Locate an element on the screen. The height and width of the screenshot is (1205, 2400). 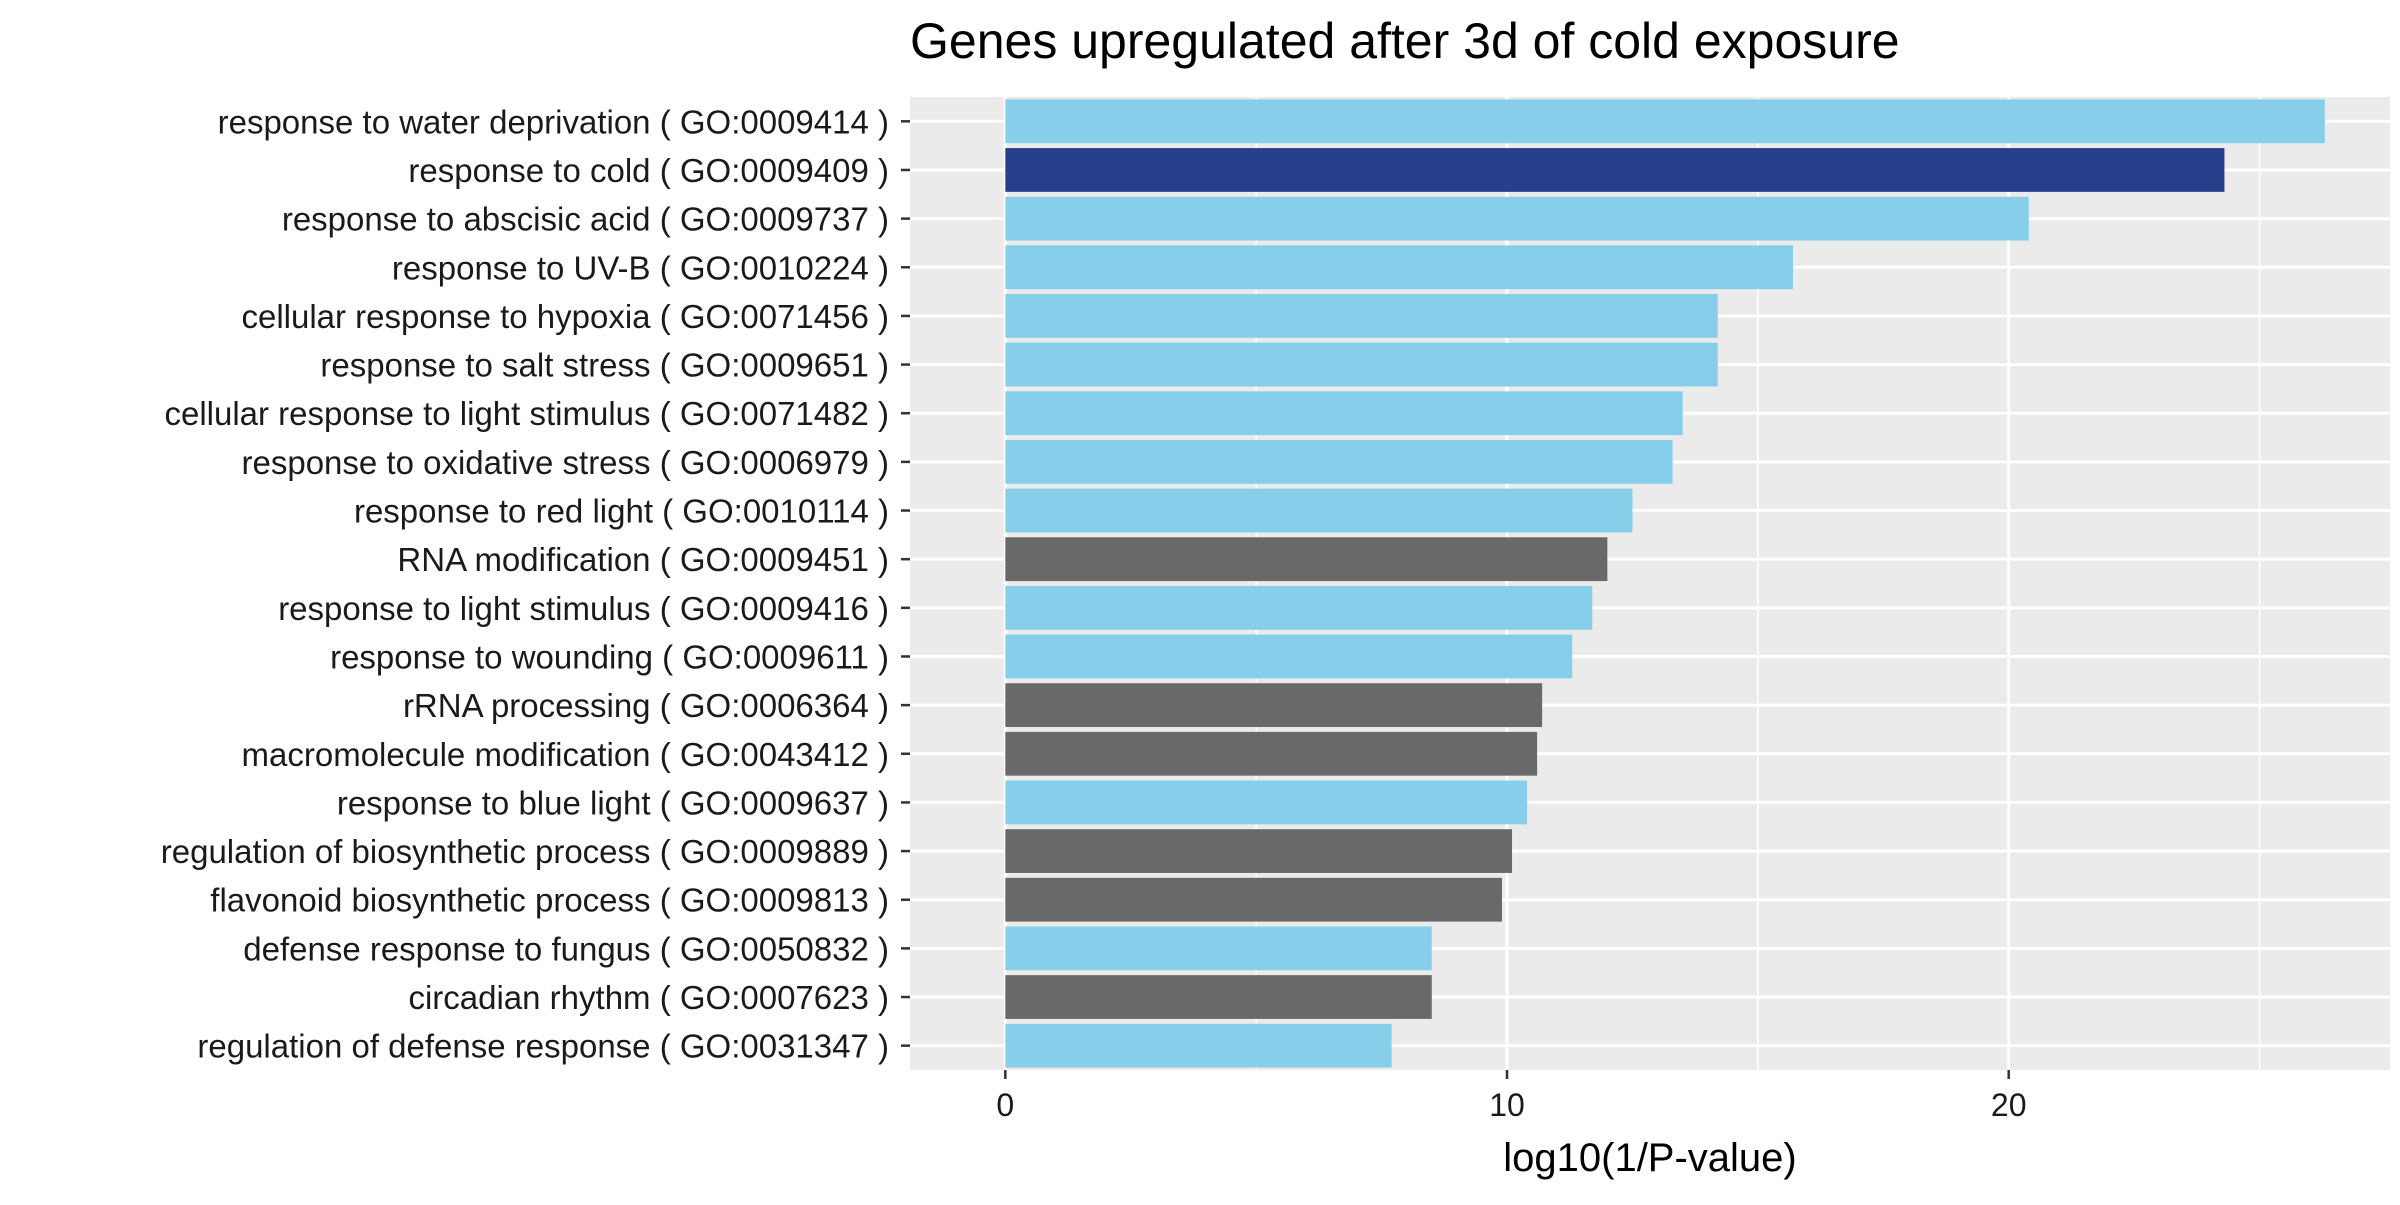
category-label: rRNA processing ( GO:0006364 ) is located at coordinates (646, 705).